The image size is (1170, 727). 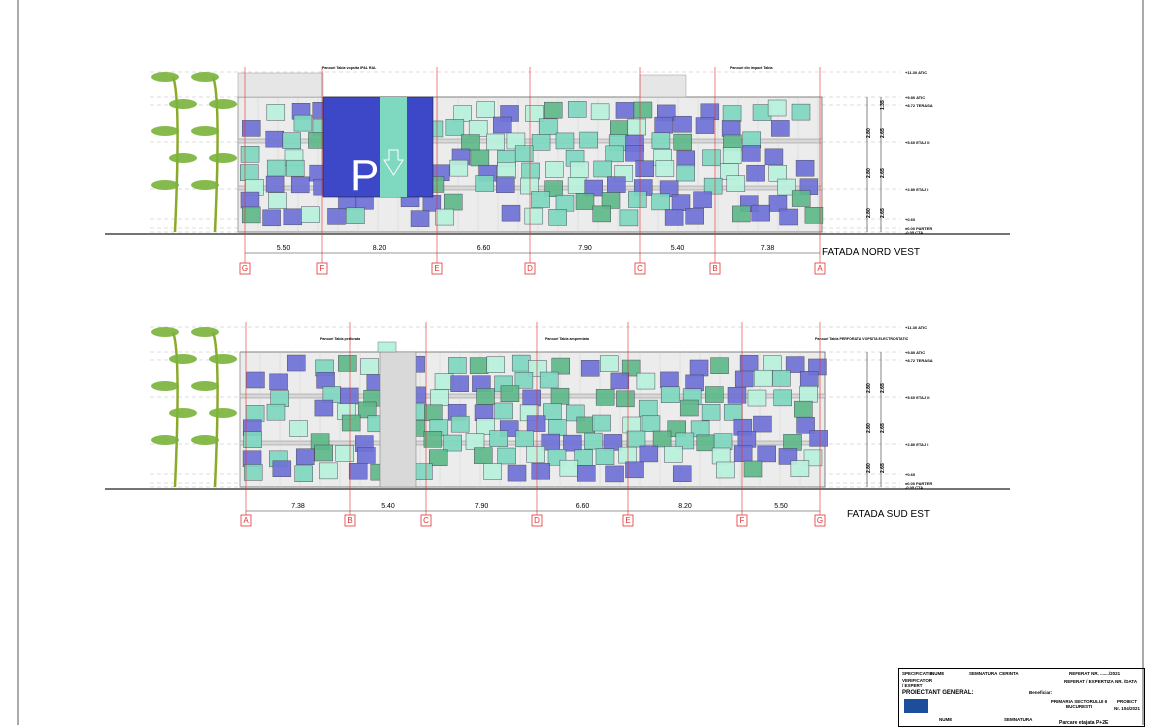 What do you see at coordinates (919, 360) in the screenshot?
I see `level-label: +8.72 TERASA` at bounding box center [919, 360].